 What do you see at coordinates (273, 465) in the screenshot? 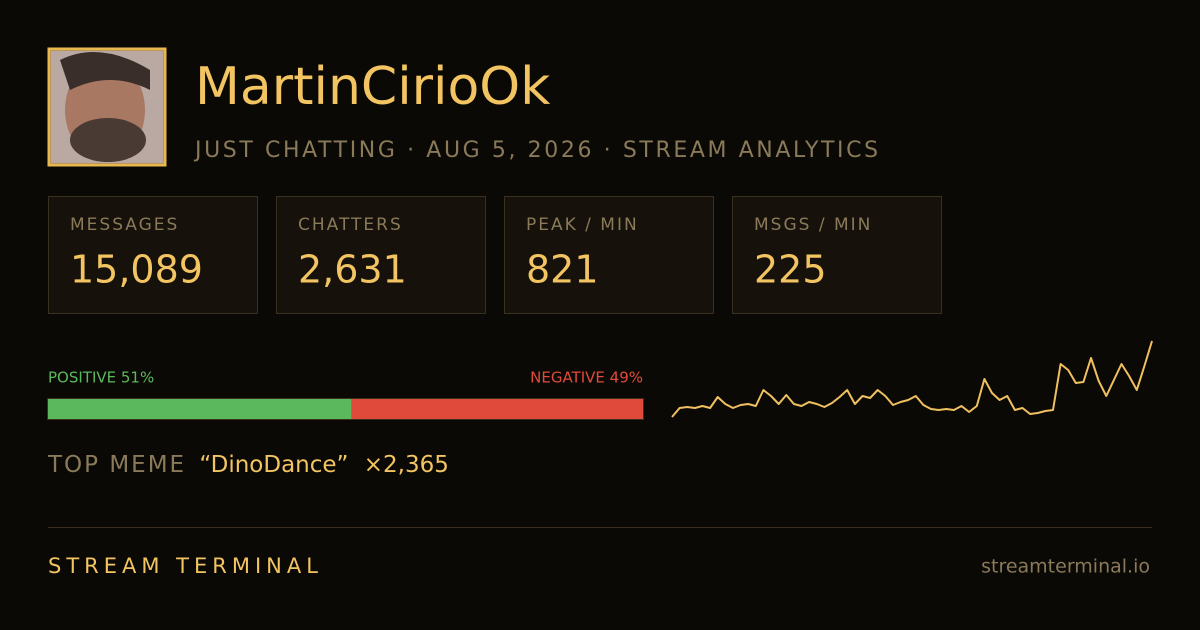
I see `top-meme-name: “DinoDance”` at bounding box center [273, 465].